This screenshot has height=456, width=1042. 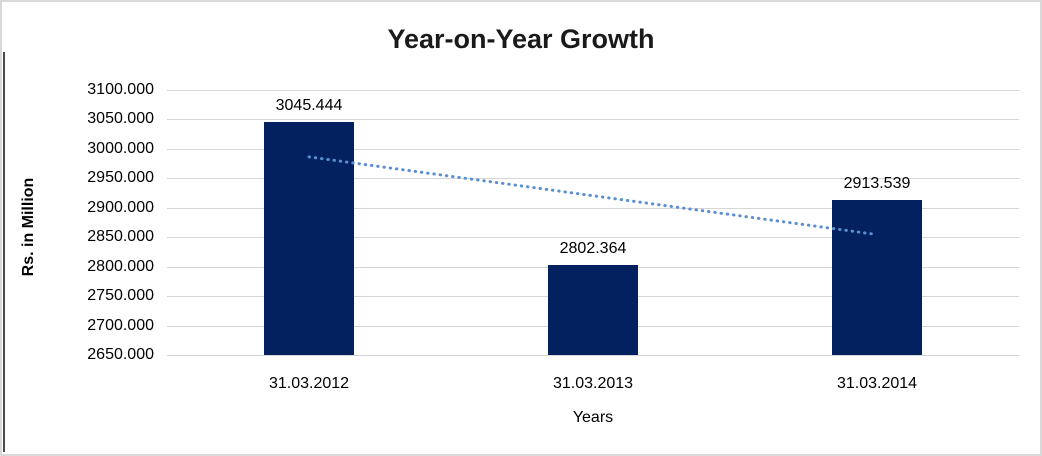 What do you see at coordinates (4, 252) in the screenshot?
I see `left-edge-line` at bounding box center [4, 252].